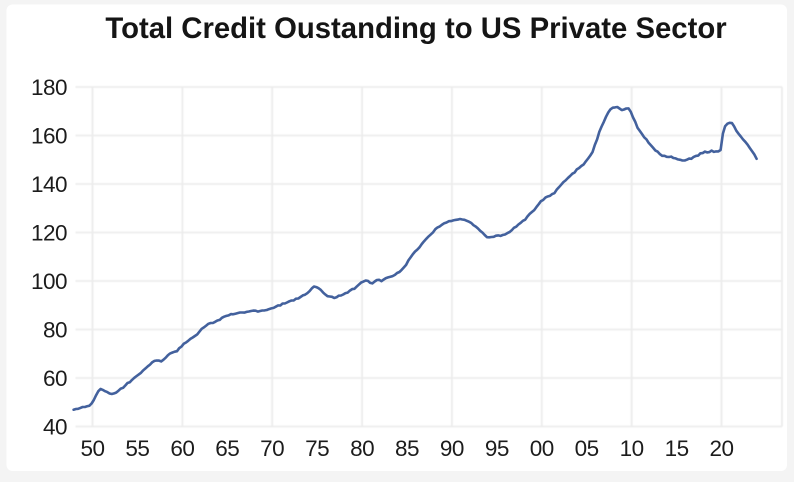 The image size is (794, 482). What do you see at coordinates (49, 87) in the screenshot?
I see `svg-text: 180` at bounding box center [49, 87].